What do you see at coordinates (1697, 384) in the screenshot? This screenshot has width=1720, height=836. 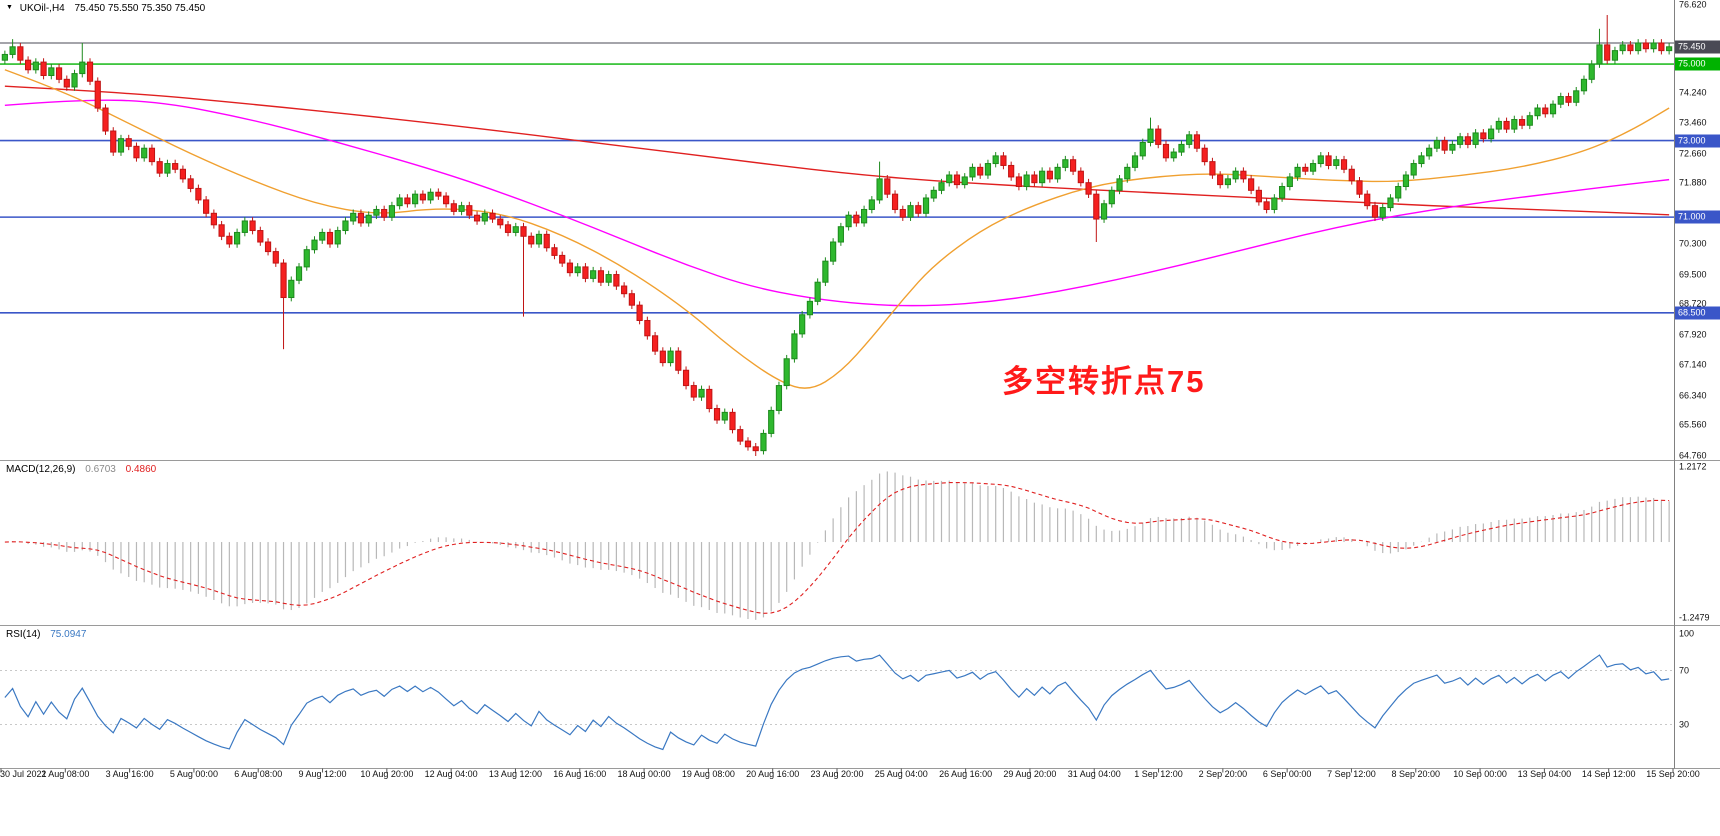 I see `price-axis` at bounding box center [1697, 384].